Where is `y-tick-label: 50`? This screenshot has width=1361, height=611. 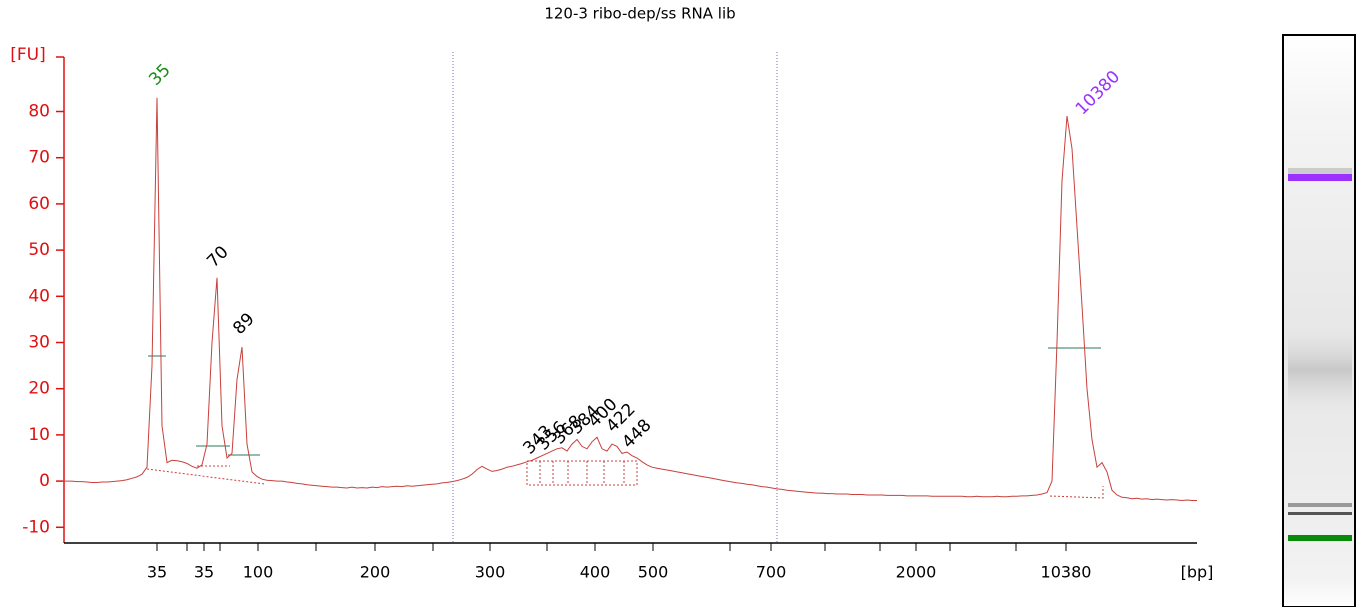 y-tick-label: 50 is located at coordinates (39, 250).